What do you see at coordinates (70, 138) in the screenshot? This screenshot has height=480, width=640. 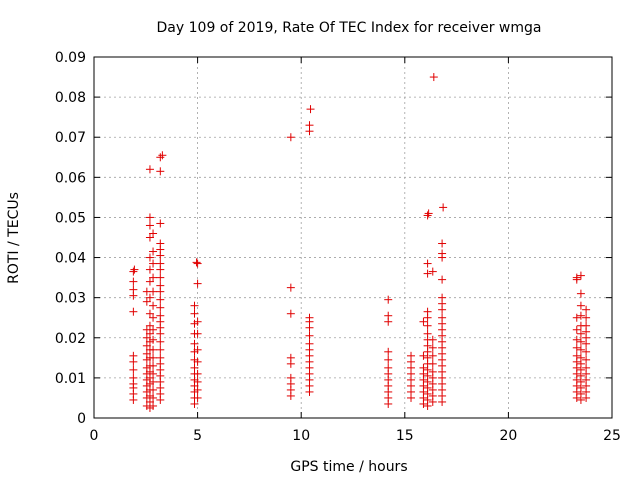 I see `y-tick-label: 0.07` at bounding box center [70, 138].